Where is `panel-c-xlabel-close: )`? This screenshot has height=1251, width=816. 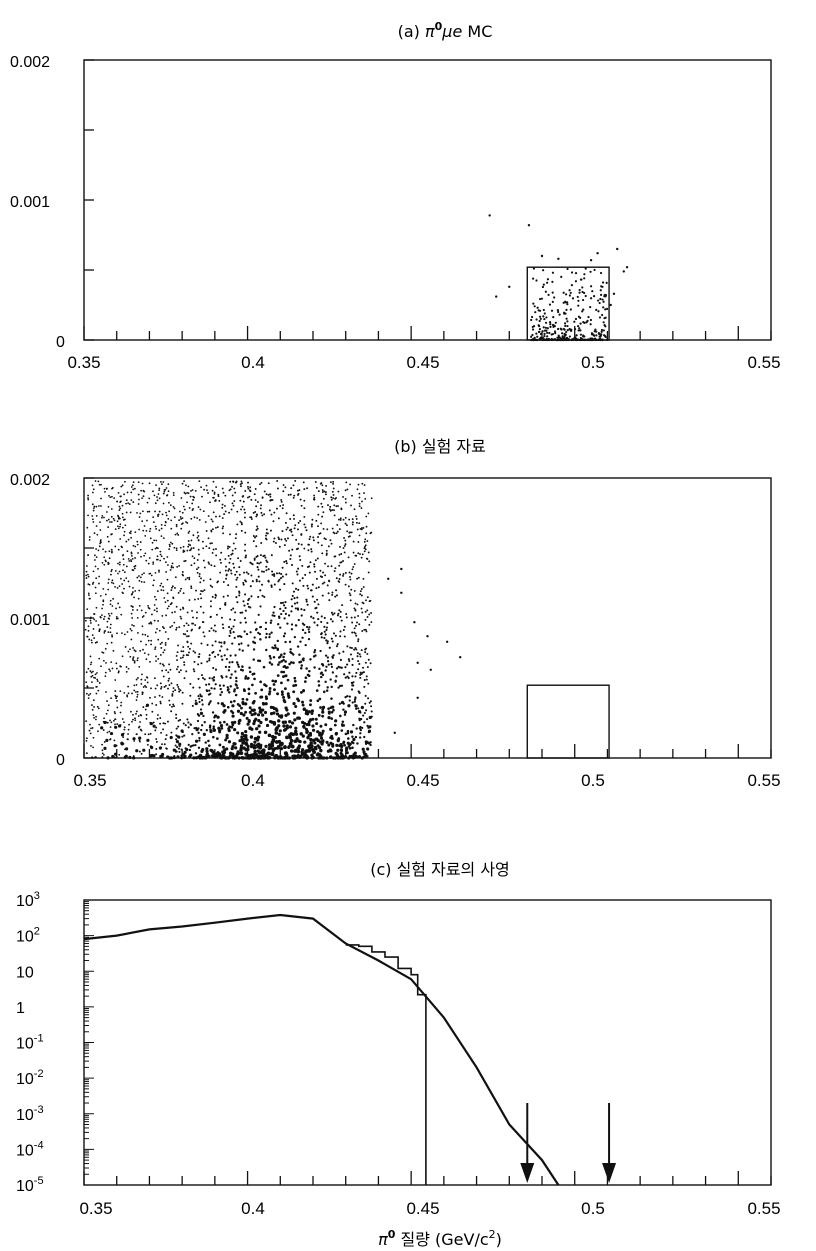
panel-c-xlabel-close: ) is located at coordinates (499, 1239).